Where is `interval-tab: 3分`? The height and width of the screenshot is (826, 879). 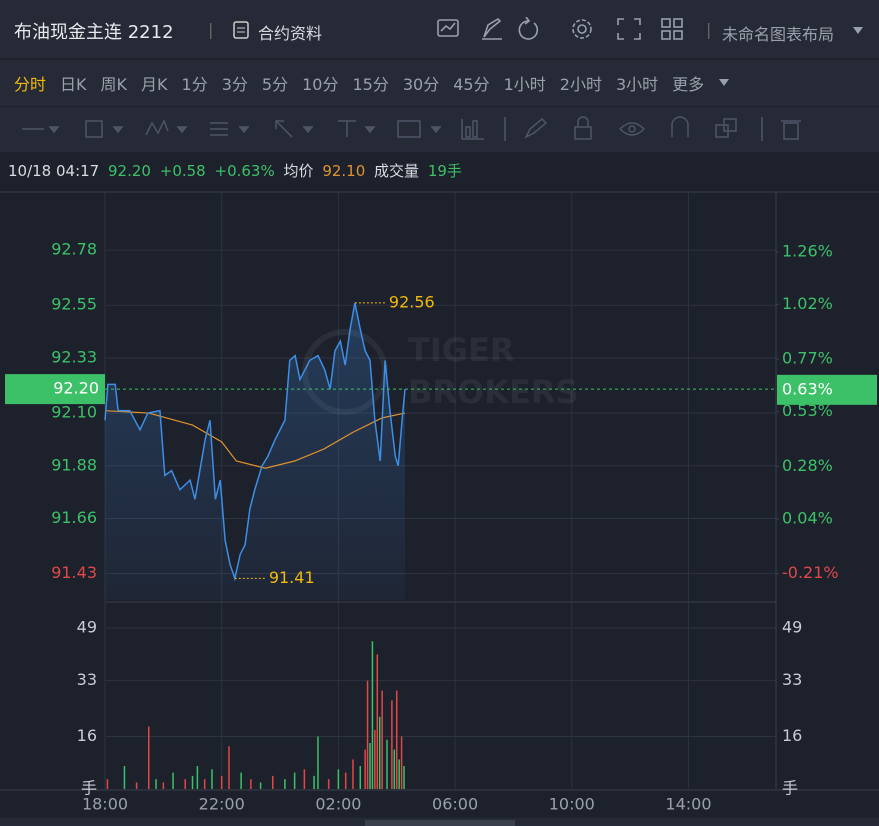 interval-tab: 3分 is located at coordinates (234, 84).